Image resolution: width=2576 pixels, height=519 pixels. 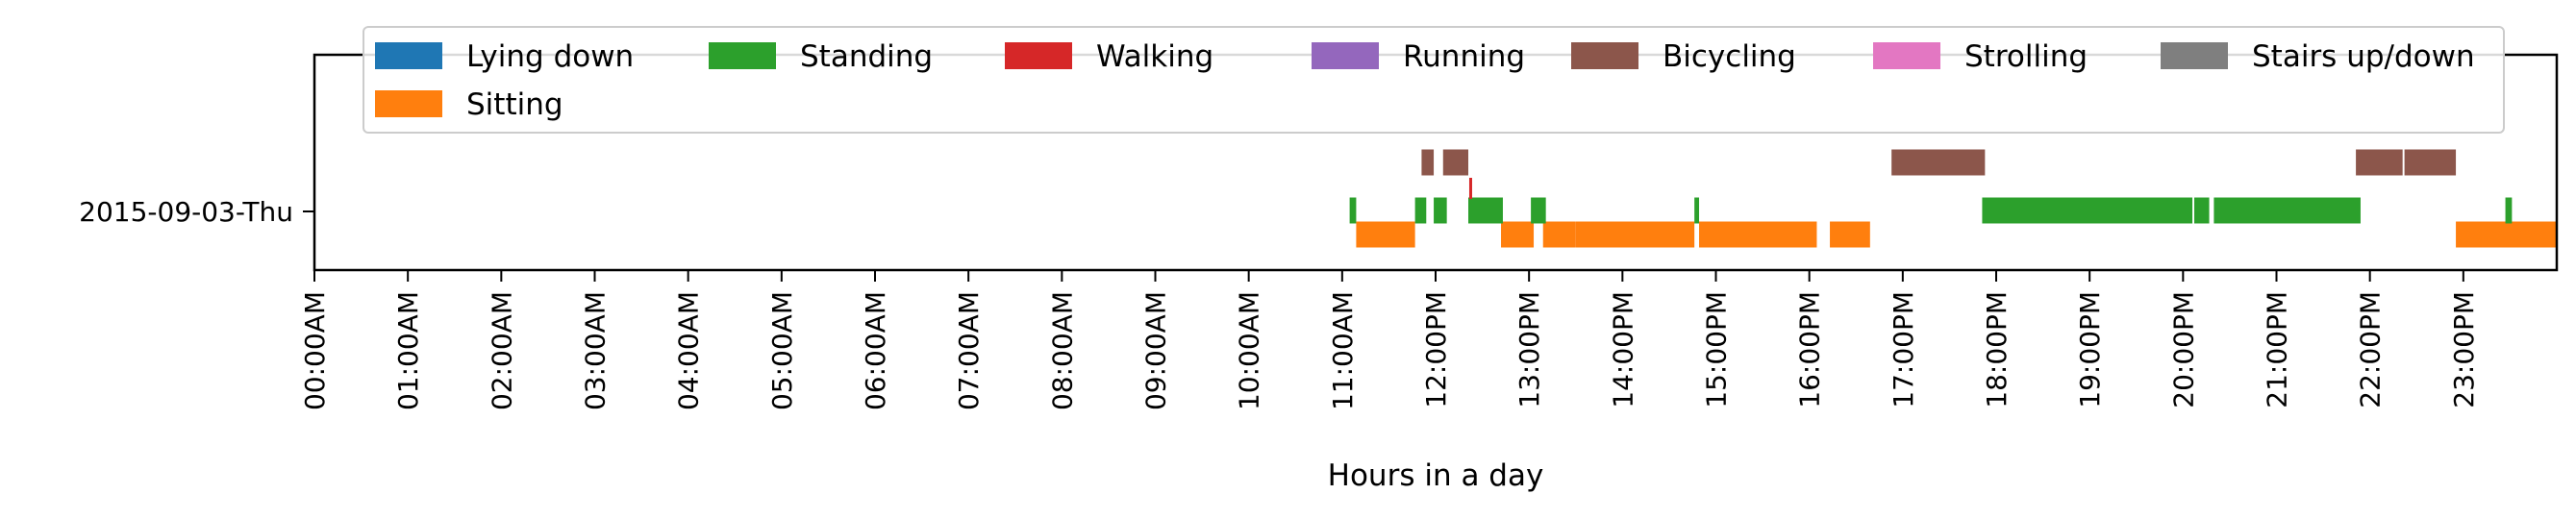 What do you see at coordinates (1529, 349) in the screenshot?
I see `x-tick-label: 13:00PM` at bounding box center [1529, 349].